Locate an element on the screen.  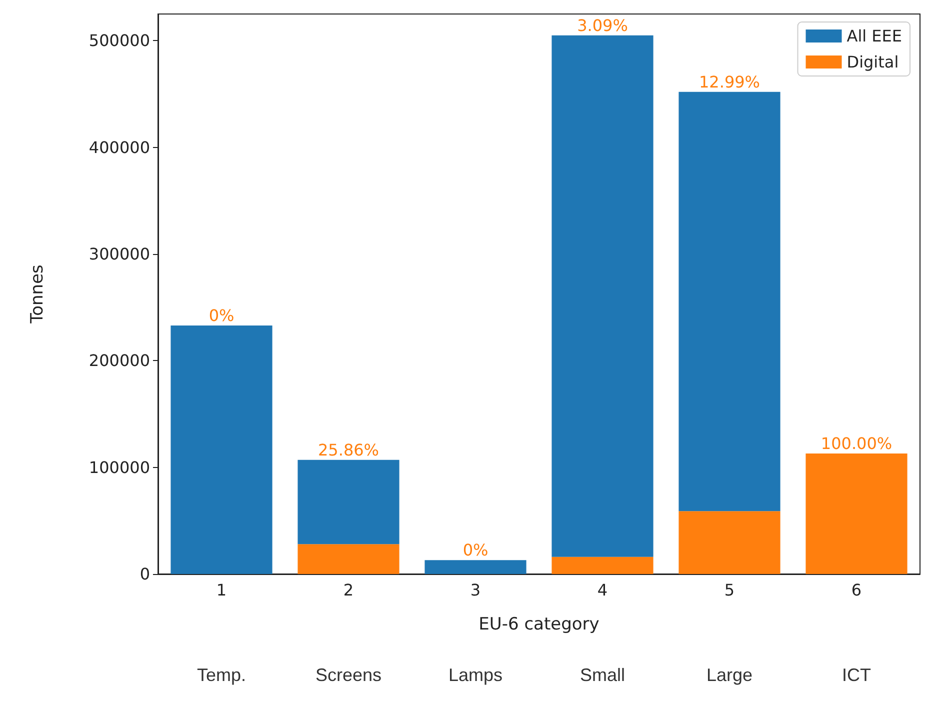
x-tick-label: 5 is located at coordinates (729, 590).